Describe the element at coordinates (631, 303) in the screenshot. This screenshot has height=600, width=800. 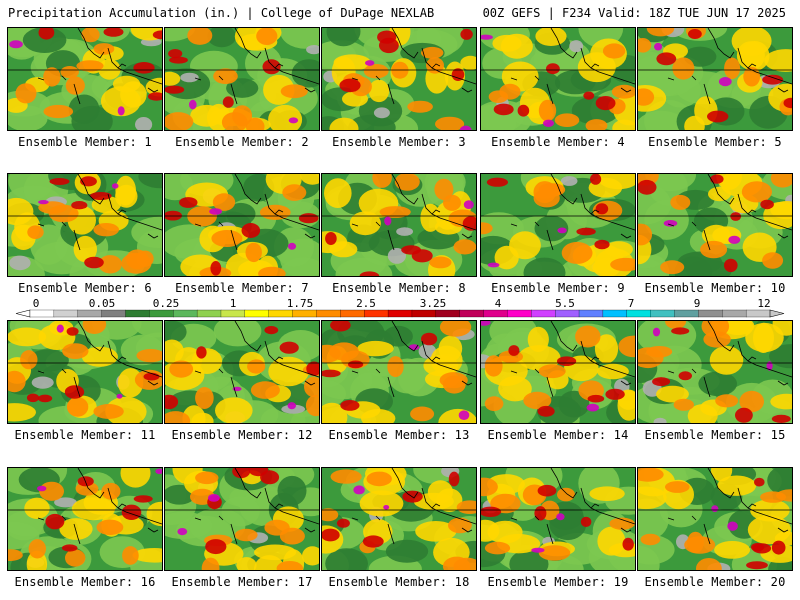
I see `colorbar-tick-label: 7` at that location.